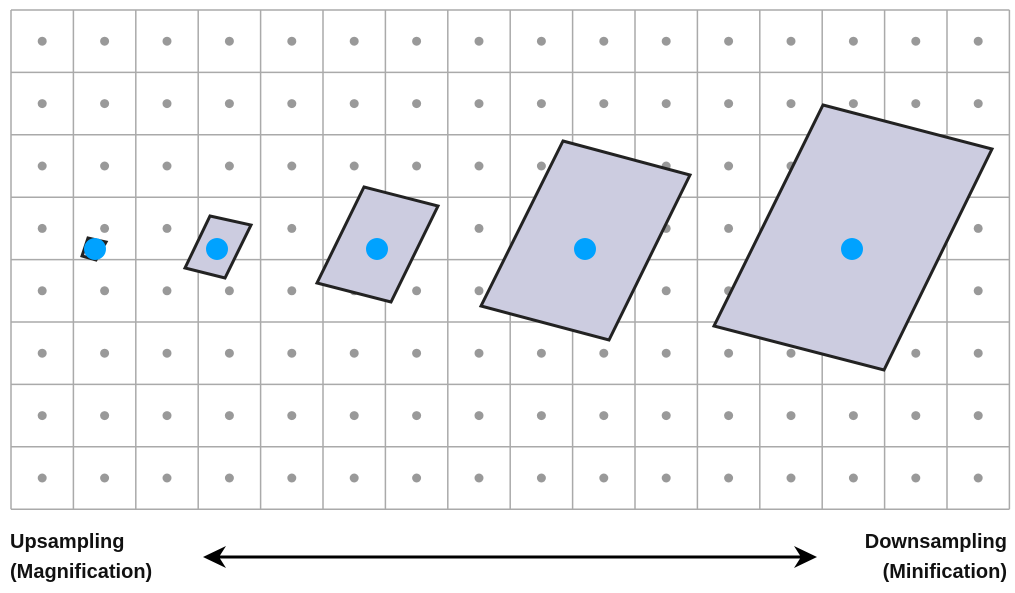  Describe the element at coordinates (935, 542) in the screenshot. I see `downsampling-title: Downsampling` at that location.